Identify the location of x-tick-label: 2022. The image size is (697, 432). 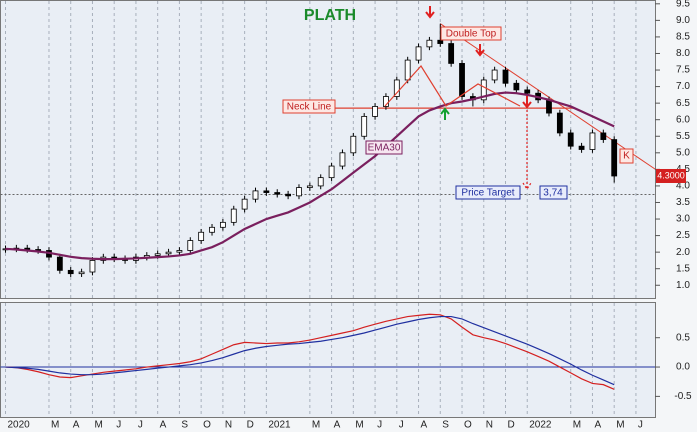
(540, 425).